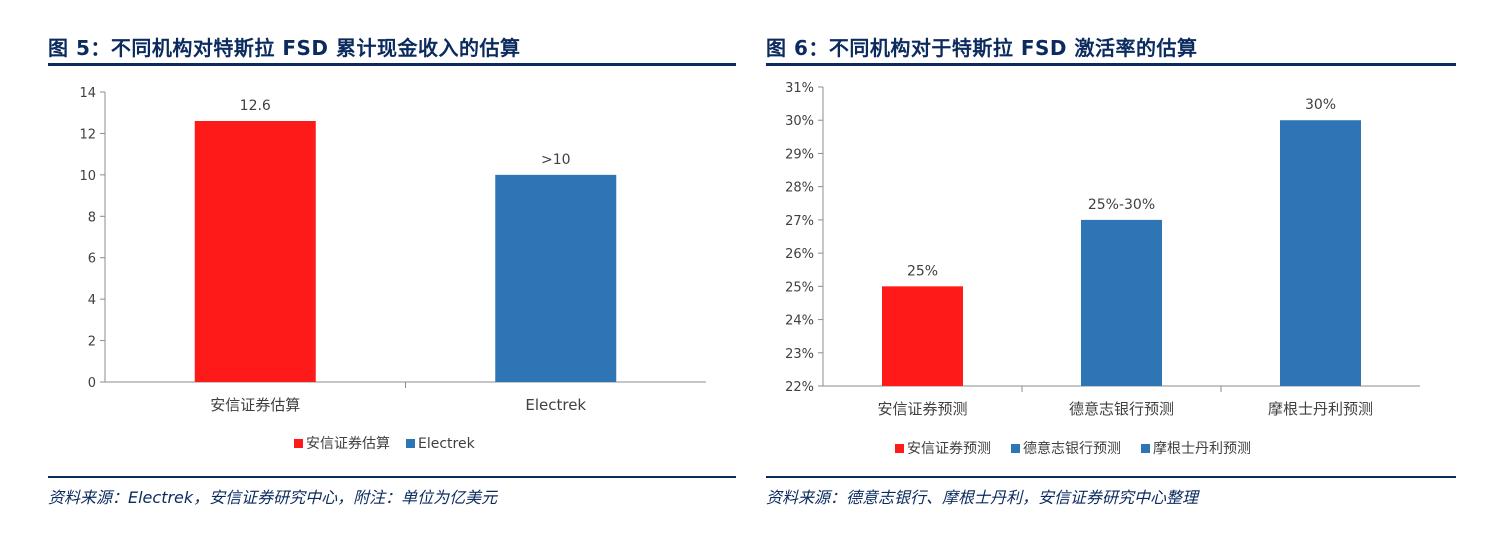 The height and width of the screenshot is (538, 1498). Describe the element at coordinates (1202, 448) in the screenshot. I see `legend-label: 摩根士丹利预测` at that location.